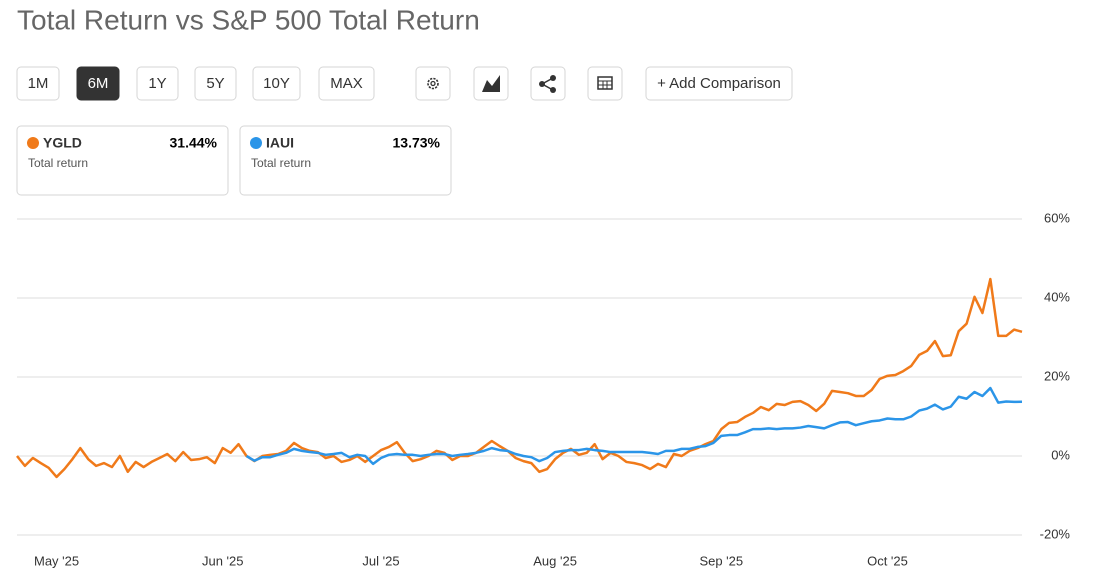 The width and height of the screenshot is (1097, 588). I want to click on range-button: 10Y, so click(276, 83).